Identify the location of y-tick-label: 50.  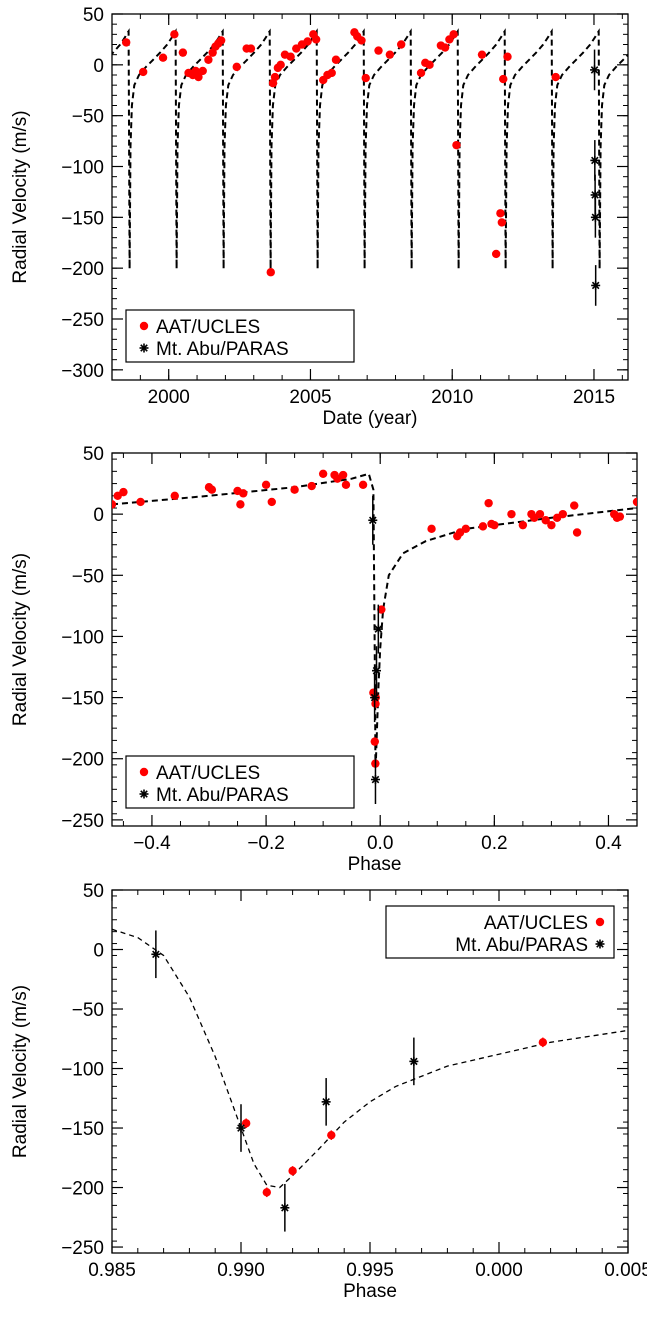
(93, 454).